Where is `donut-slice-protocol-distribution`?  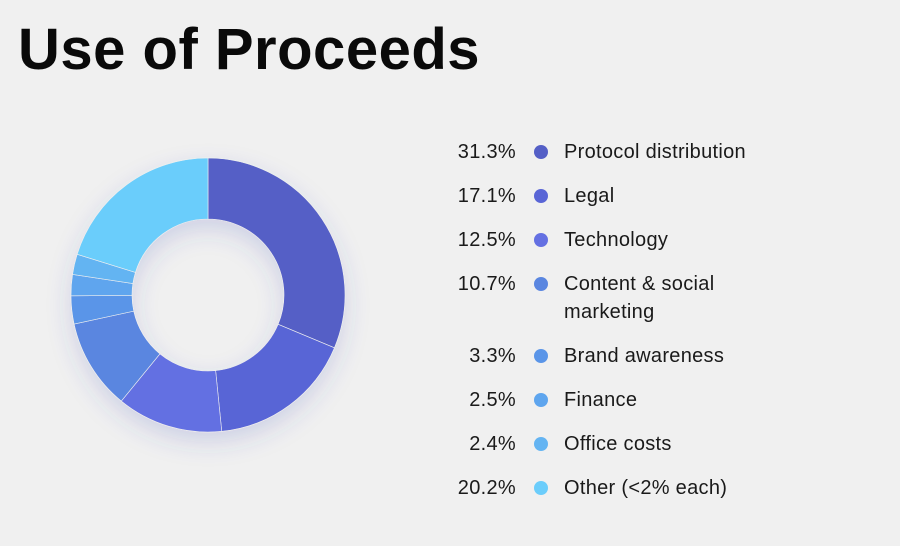
donut-slice-protocol-distribution is located at coordinates (276, 253).